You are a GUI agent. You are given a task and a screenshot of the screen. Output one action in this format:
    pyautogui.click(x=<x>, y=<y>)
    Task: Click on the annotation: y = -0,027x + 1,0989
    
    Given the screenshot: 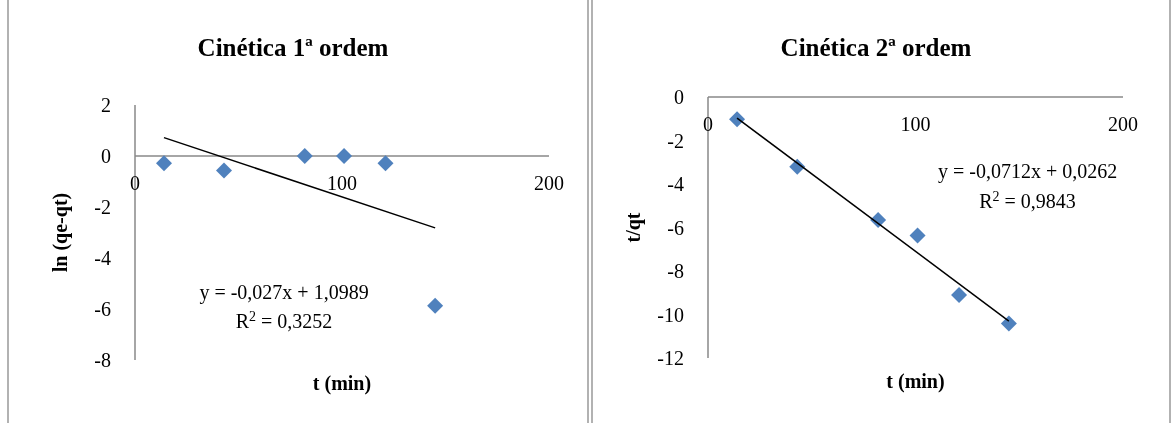 What is the action you would take?
    pyautogui.click(x=284, y=292)
    